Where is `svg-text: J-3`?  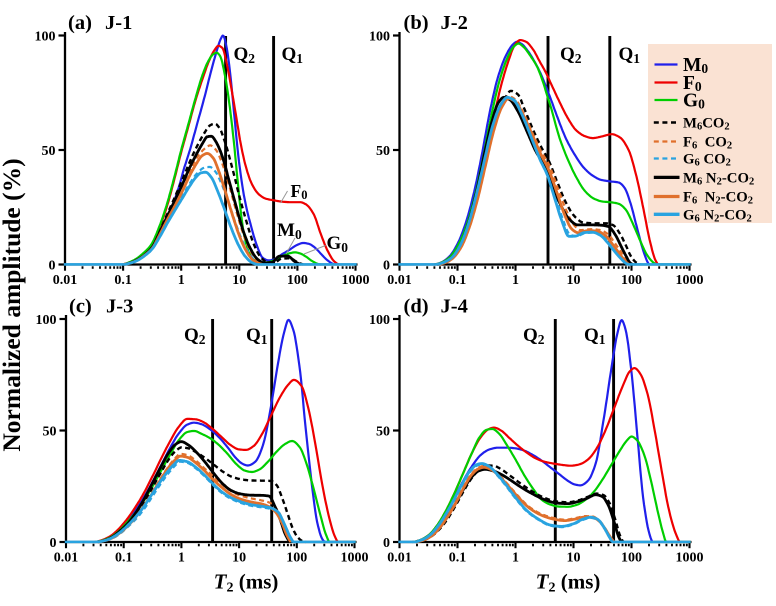
svg-text: J-3 is located at coordinates (119, 307).